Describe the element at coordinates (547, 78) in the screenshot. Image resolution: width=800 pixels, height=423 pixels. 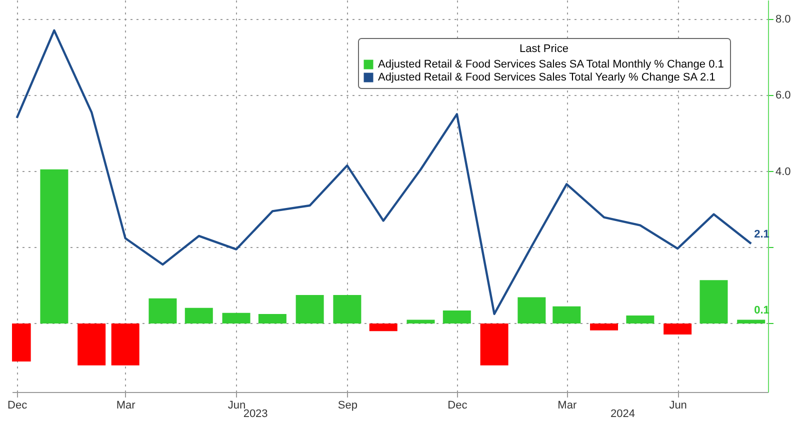
I see `legend-label: Adjusted Retail & Food Services Sales Total Yearly % Change SA 2.1` at that location.